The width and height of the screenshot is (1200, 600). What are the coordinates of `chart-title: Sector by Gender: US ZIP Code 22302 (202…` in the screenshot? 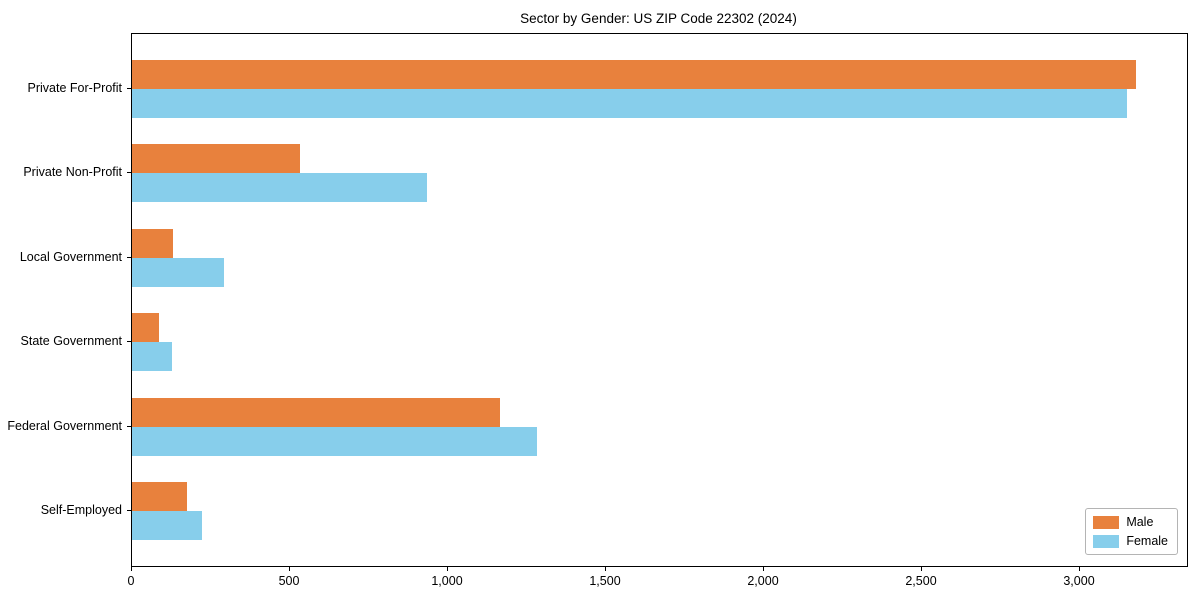 It's located at (658, 18).